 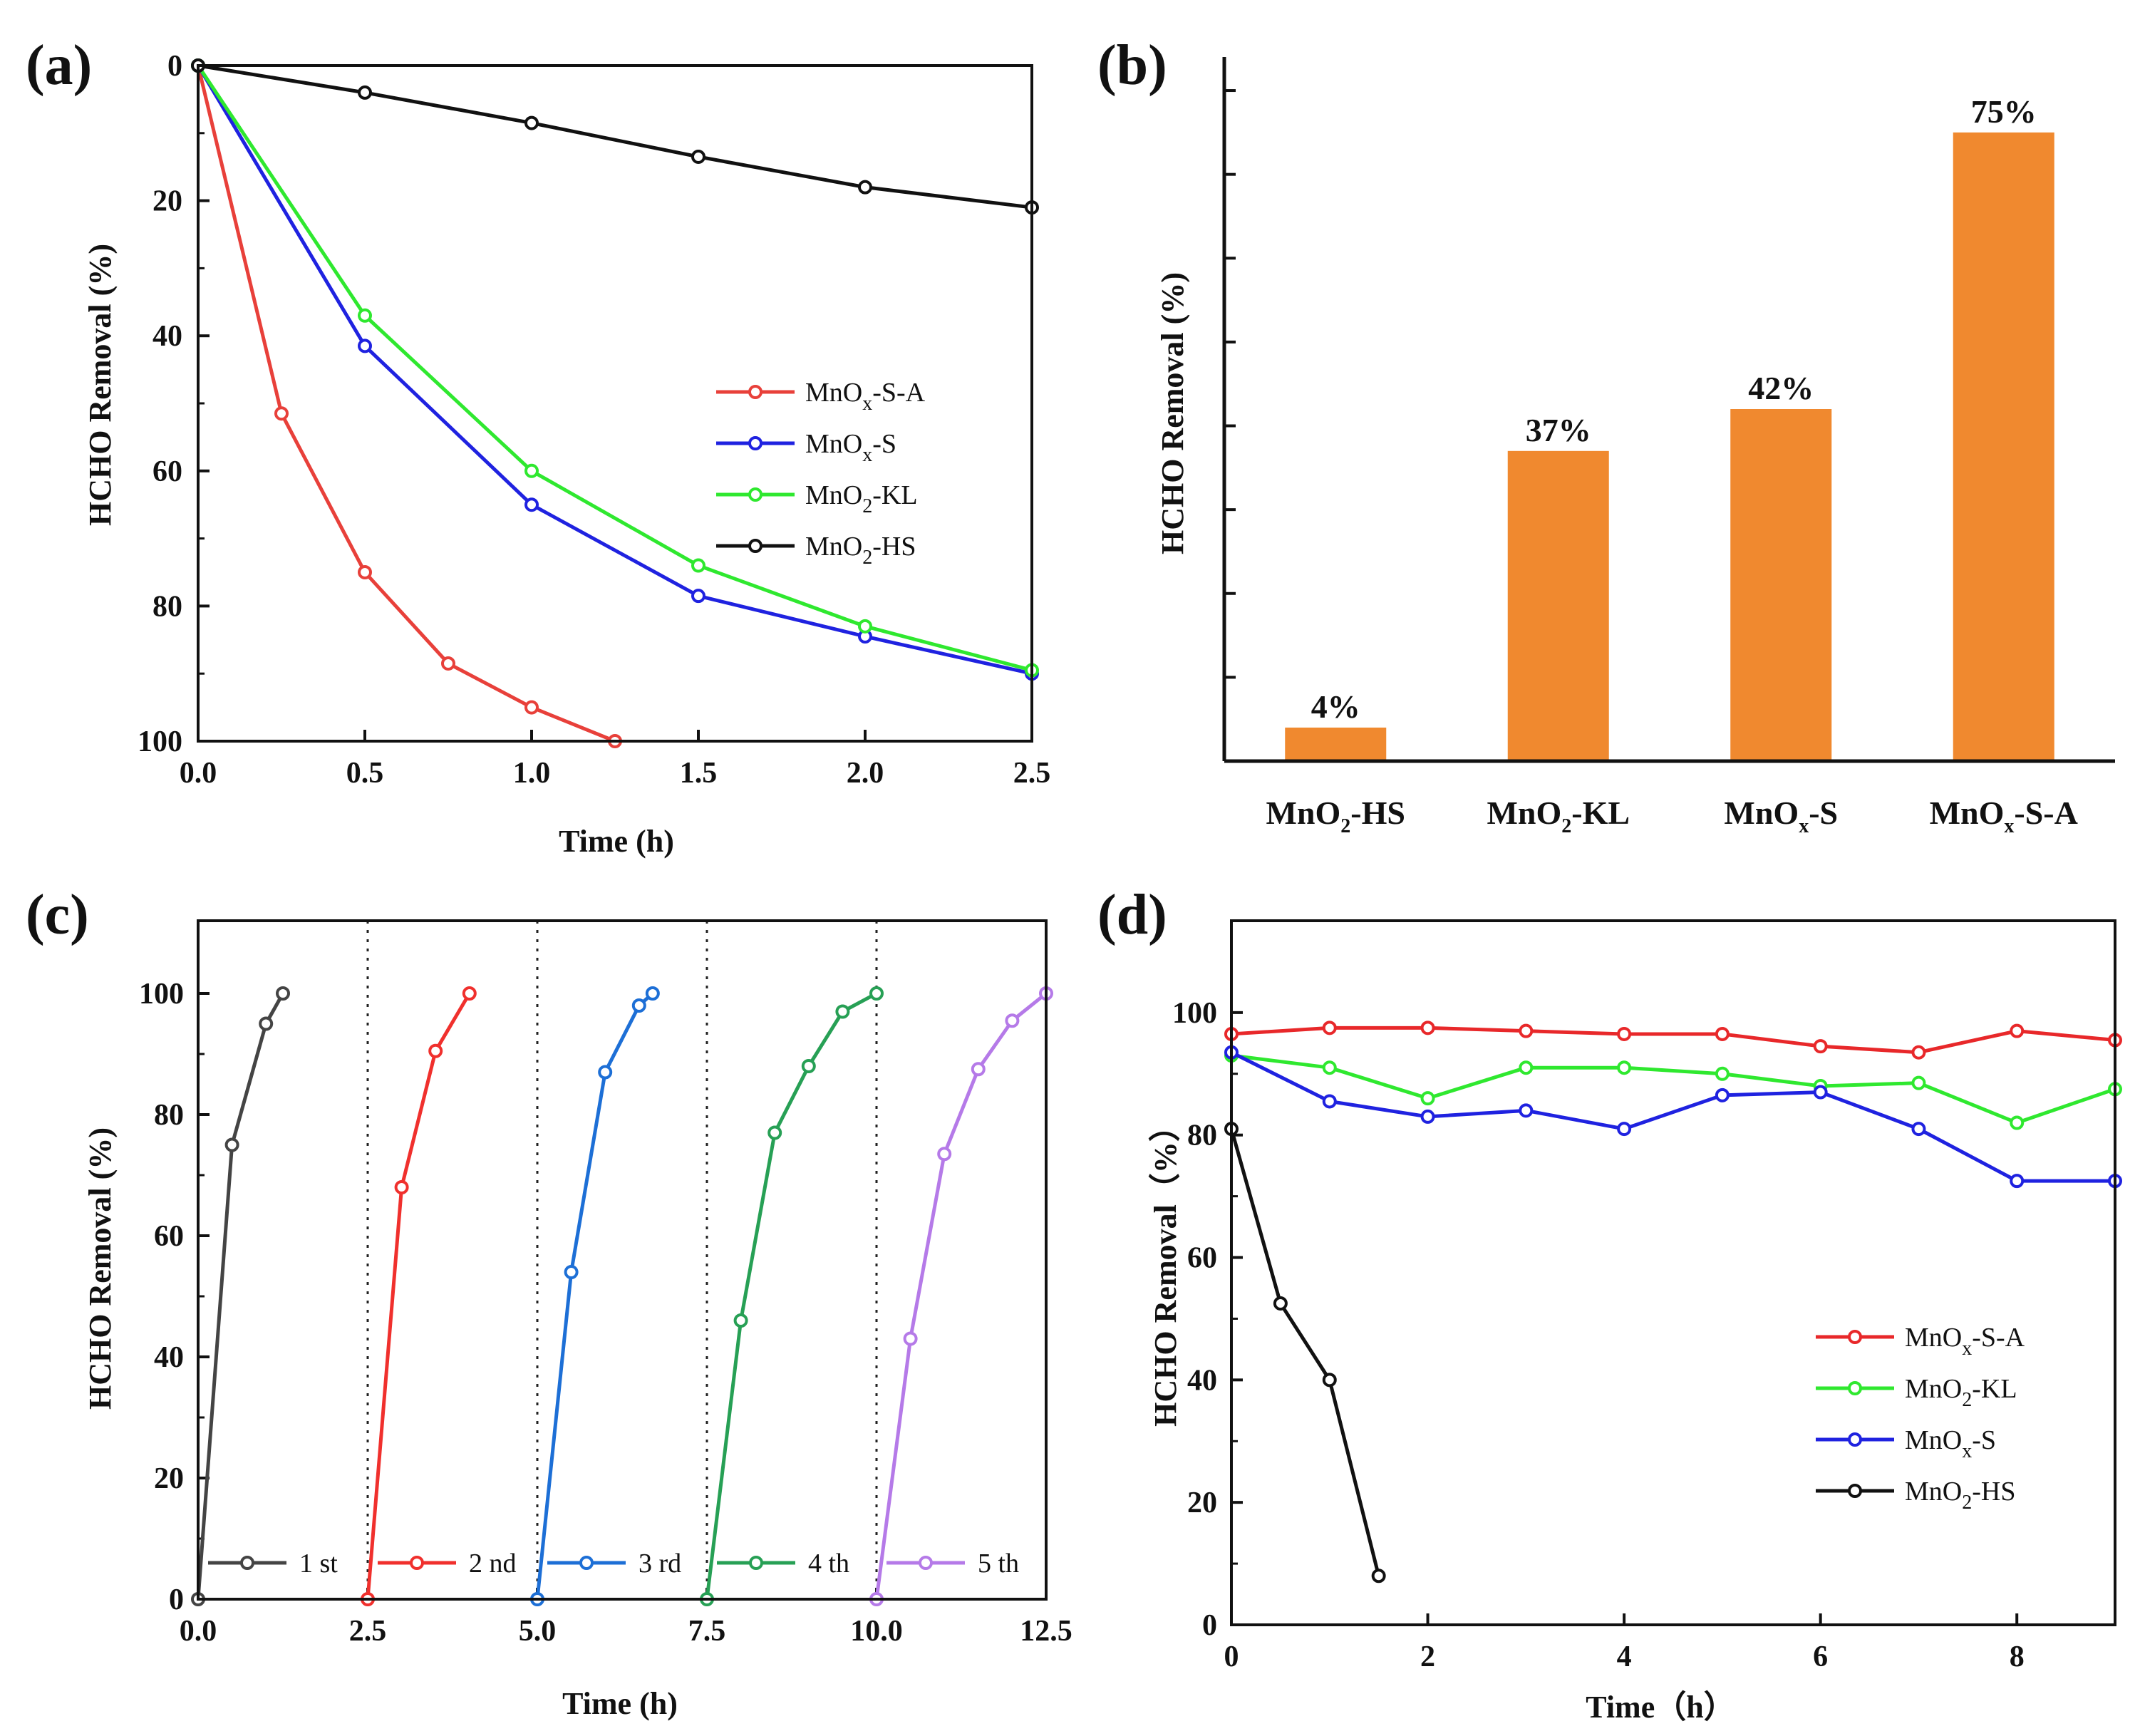 I want to click on panel-a-legend-label-tail: -S-A, so click(x=899, y=393).